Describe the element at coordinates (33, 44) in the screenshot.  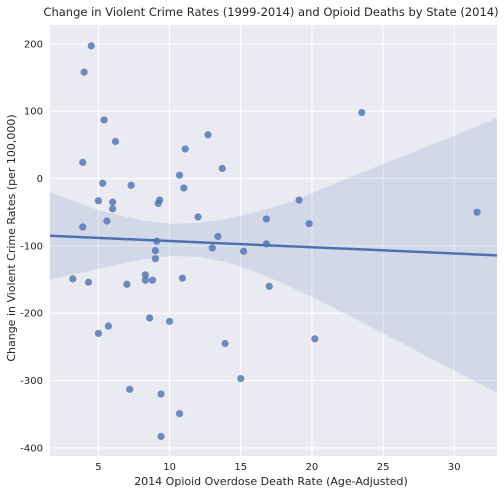
I see `y-tick-label: 200` at that location.